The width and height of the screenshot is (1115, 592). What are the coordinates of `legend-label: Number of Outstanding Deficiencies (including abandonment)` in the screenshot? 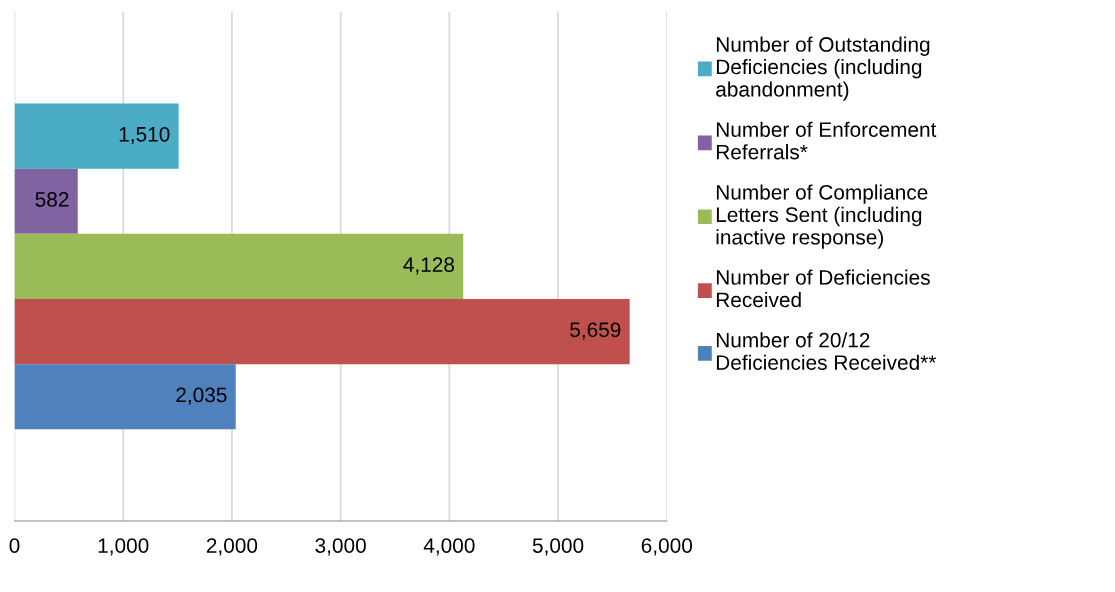 It's located at (823, 68).